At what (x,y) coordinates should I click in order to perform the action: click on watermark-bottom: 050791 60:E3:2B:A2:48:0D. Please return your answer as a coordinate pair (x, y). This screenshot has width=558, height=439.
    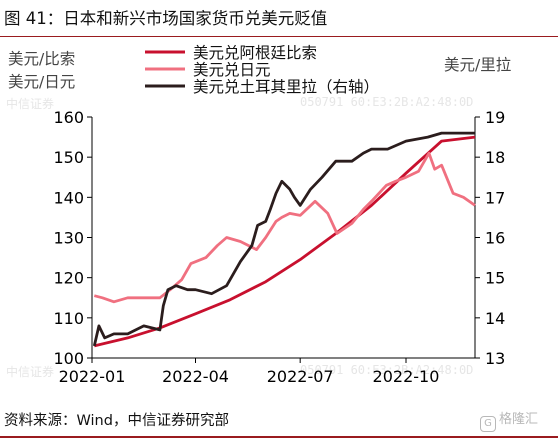
    Looking at the image, I should click on (387, 370).